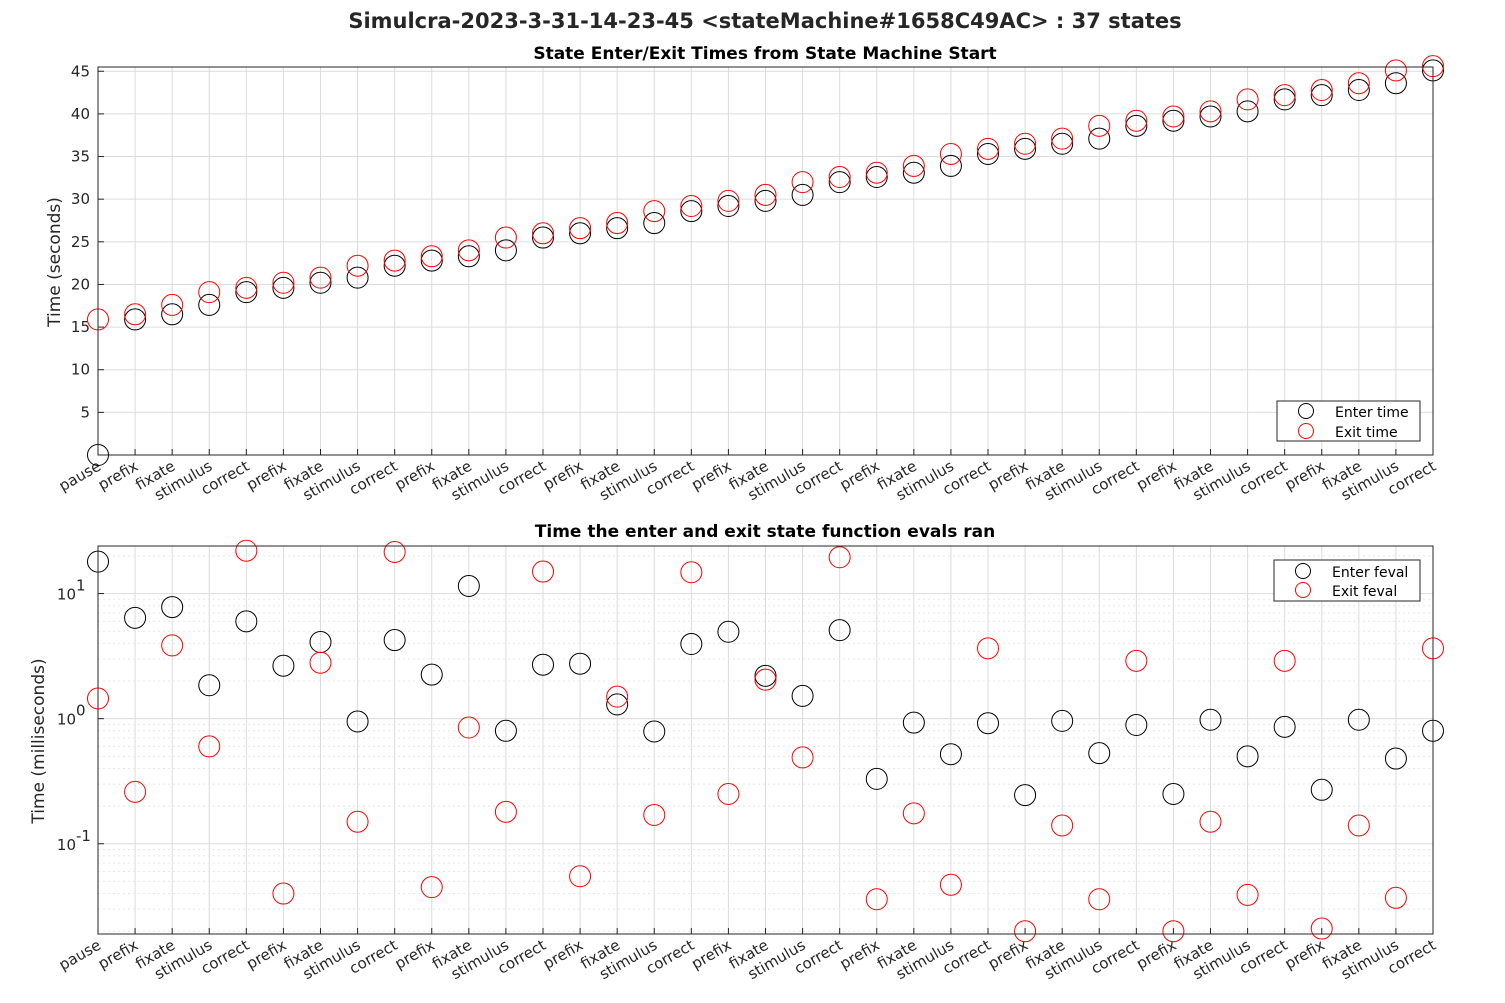 The height and width of the screenshot is (1003, 1505). Describe the element at coordinates (1347, 580) in the screenshot. I see `legend-bottom: Enter feval Exit feval` at that location.